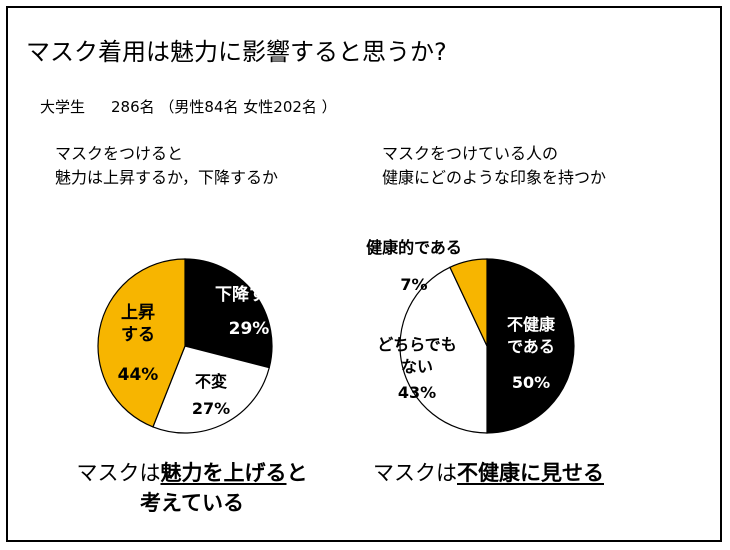 The width and height of the screenshot is (730, 550). What do you see at coordinates (417, 344) in the screenshot?
I see `pie2-slice-2-label: どちらでも` at bounding box center [417, 344].